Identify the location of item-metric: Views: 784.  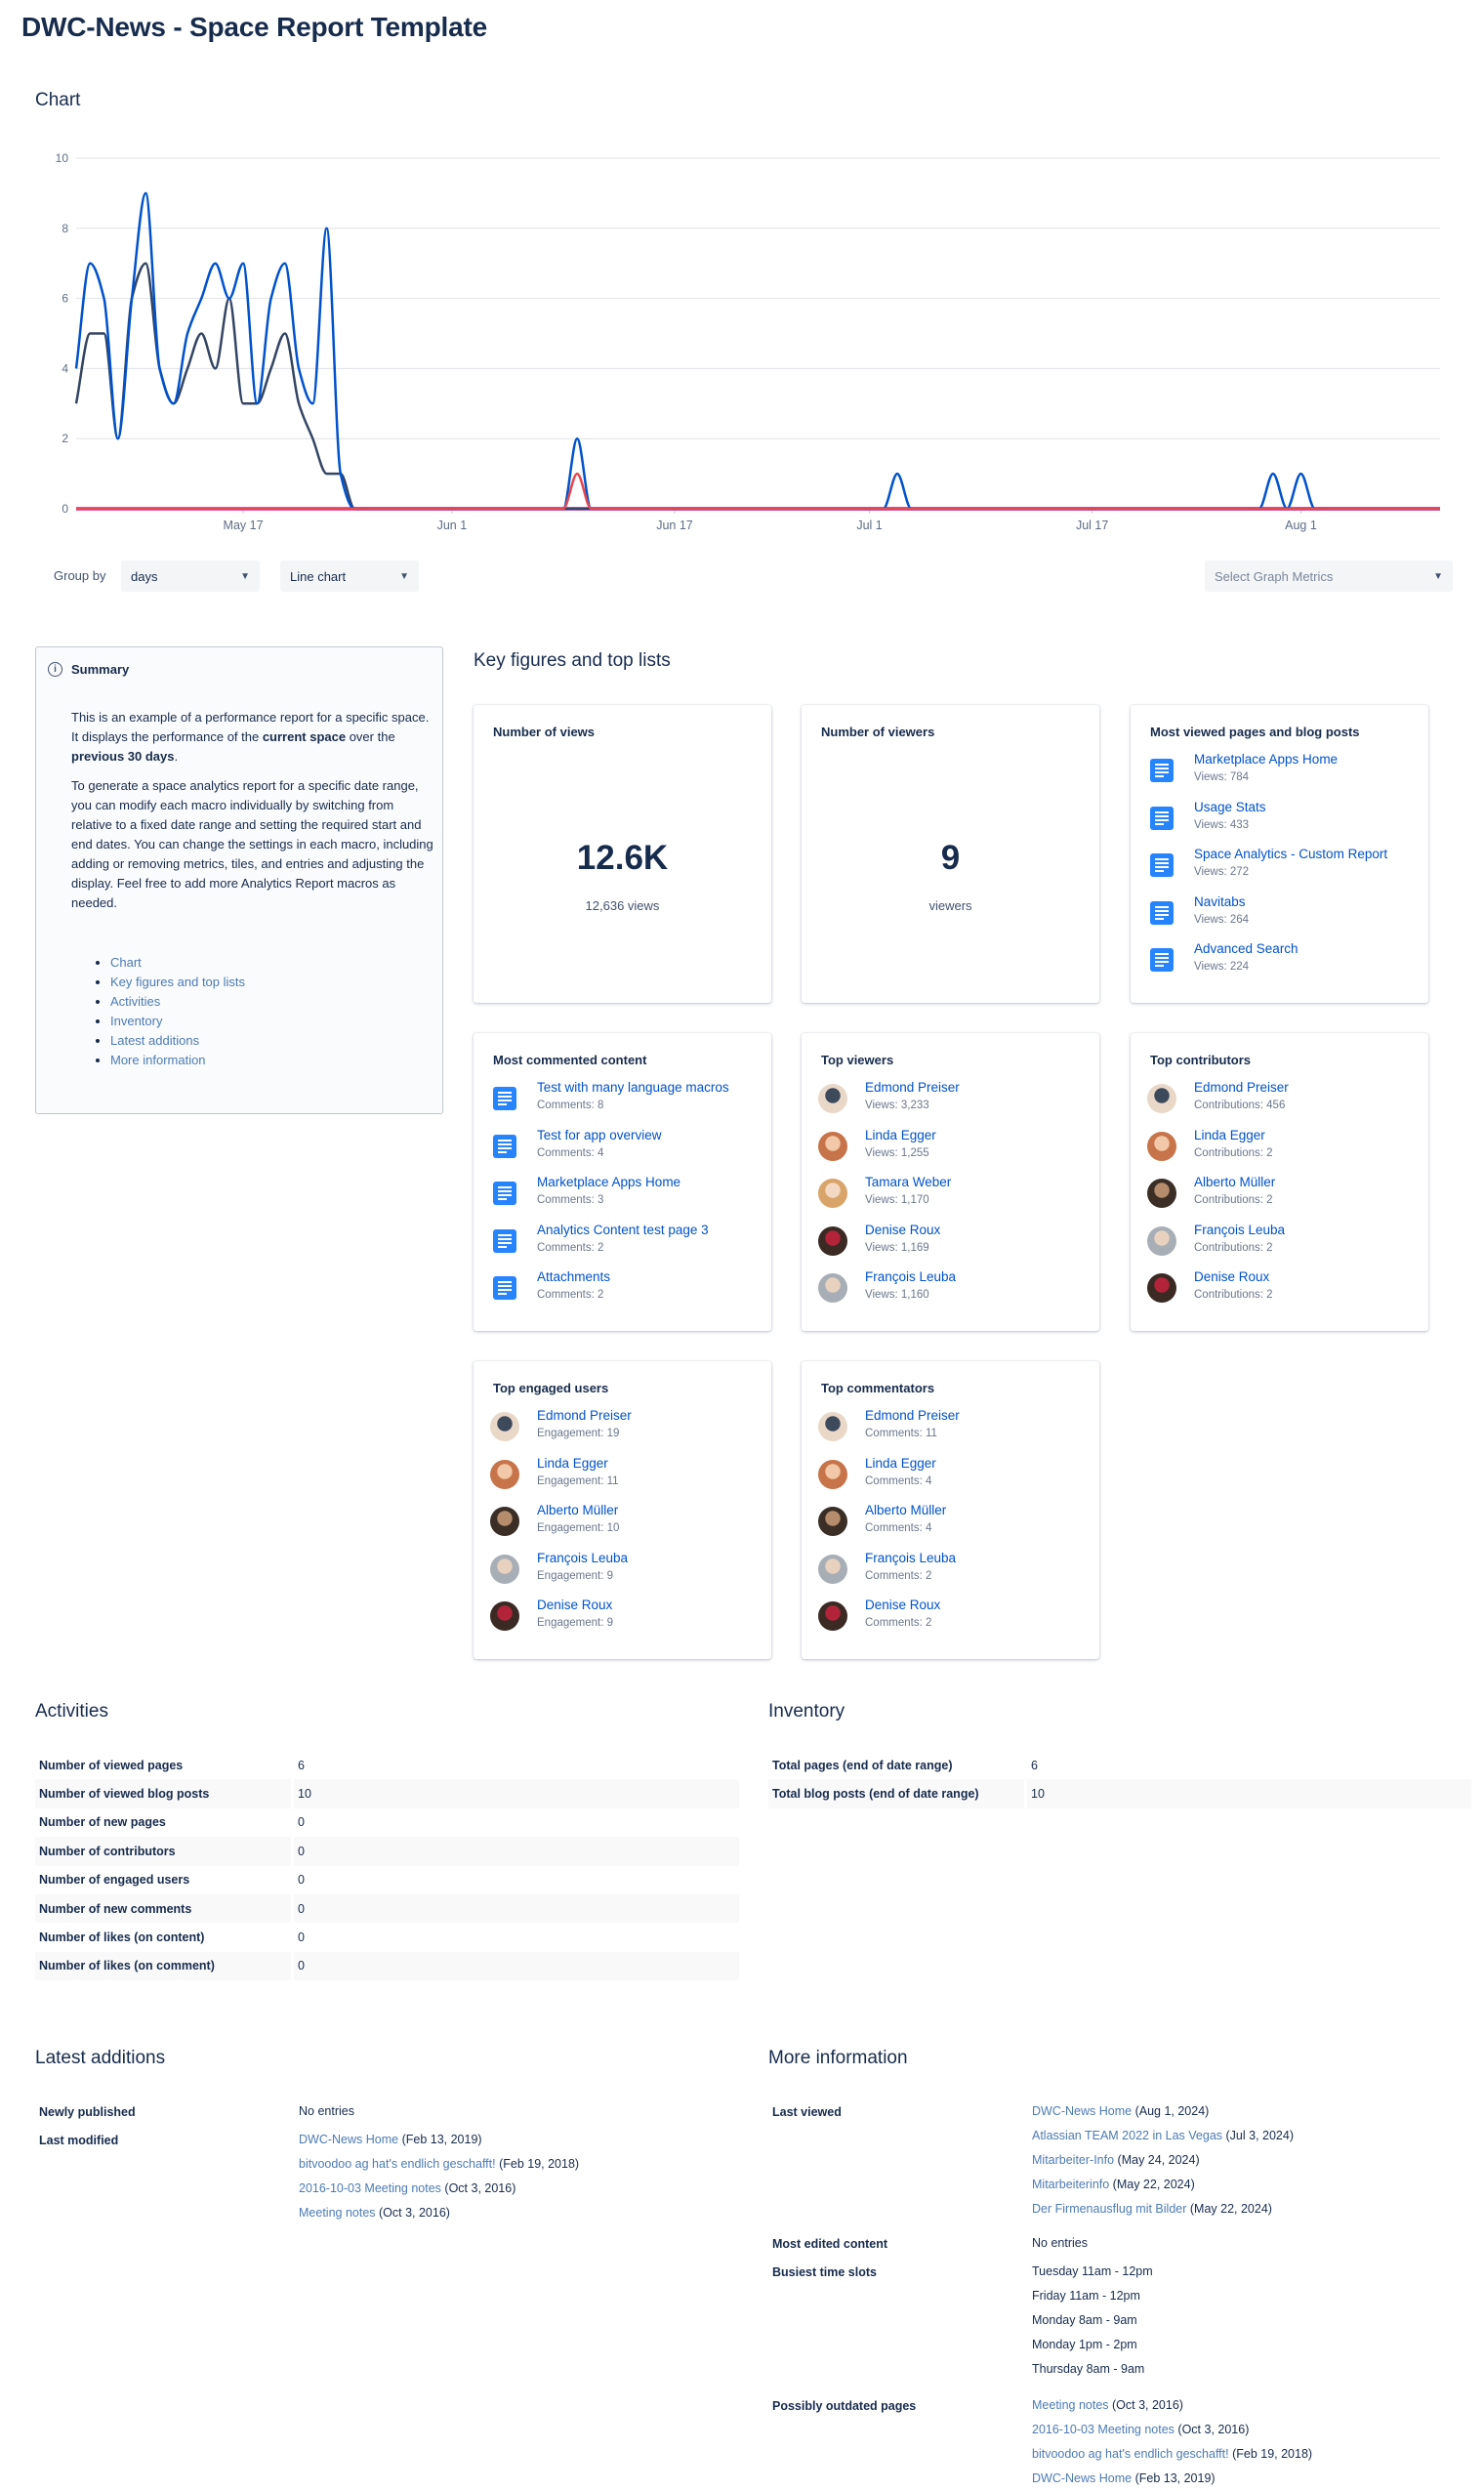
(1222, 777).